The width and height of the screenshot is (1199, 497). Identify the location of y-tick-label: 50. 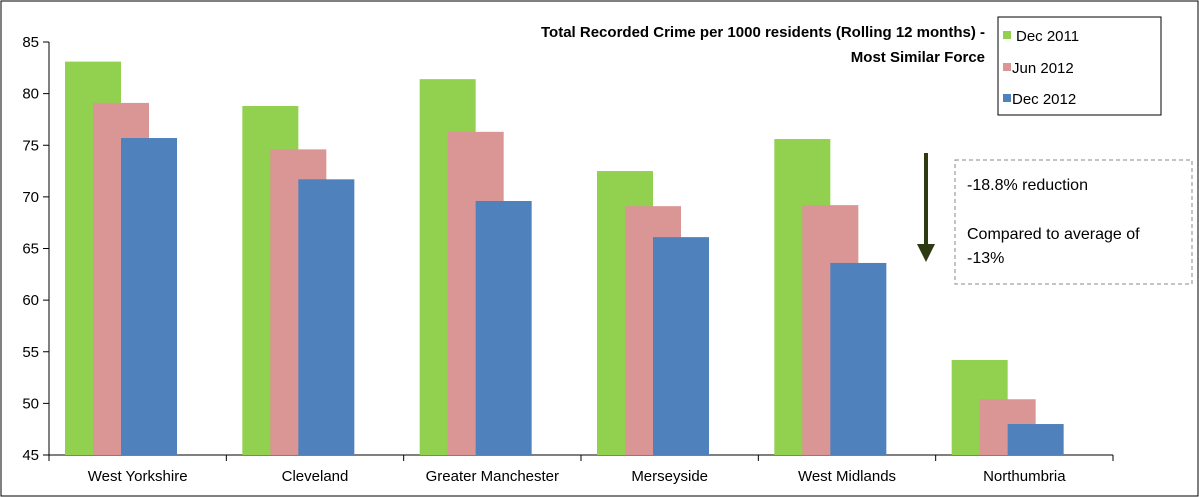
(30, 403).